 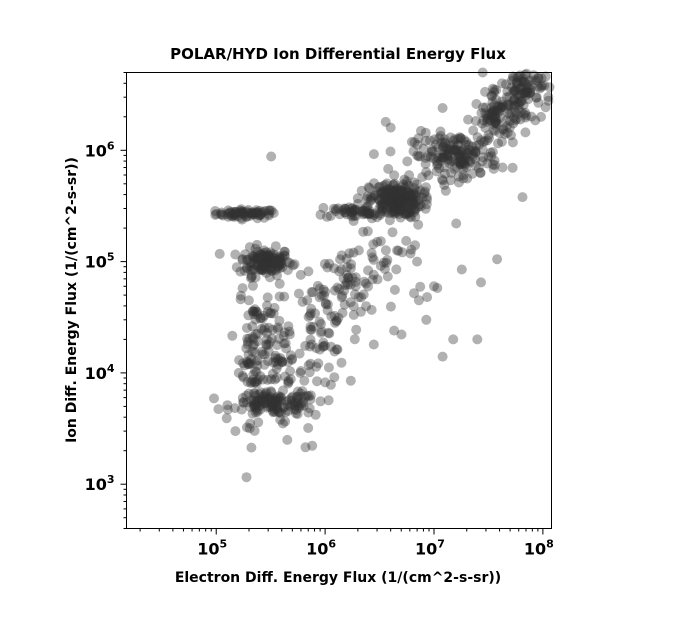 I want to click on y-tick-label: 105, so click(x=100, y=261).